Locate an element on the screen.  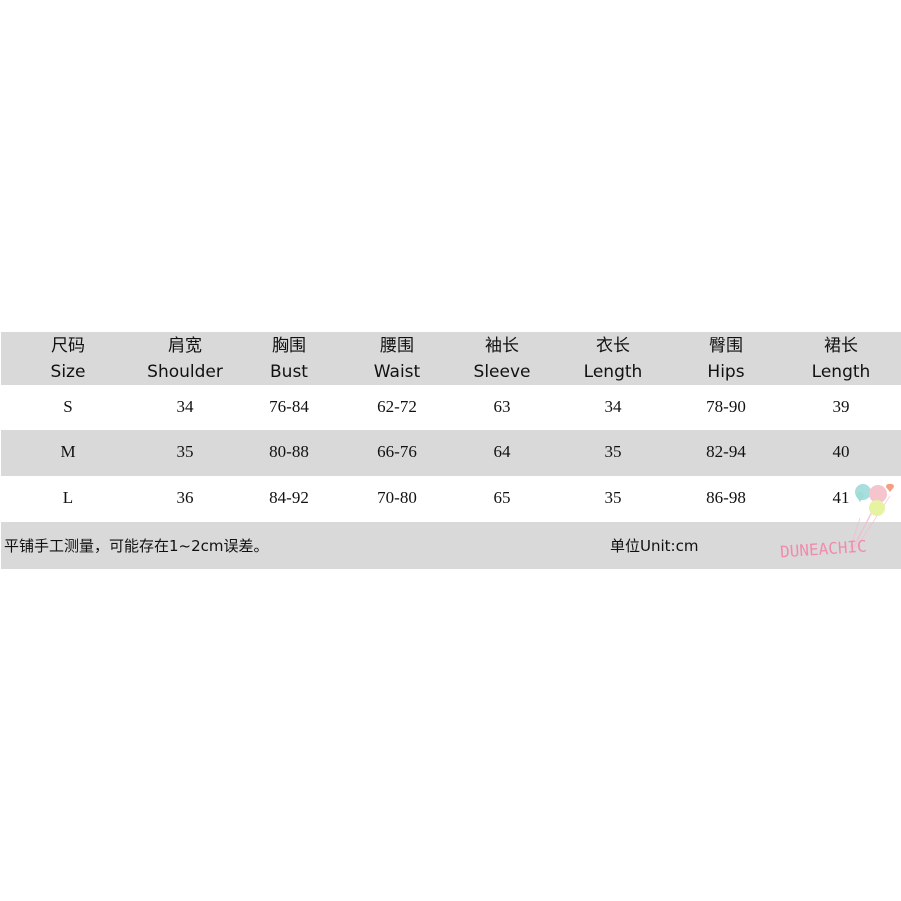
column-header: 胸围 Bust is located at coordinates (289, 359).